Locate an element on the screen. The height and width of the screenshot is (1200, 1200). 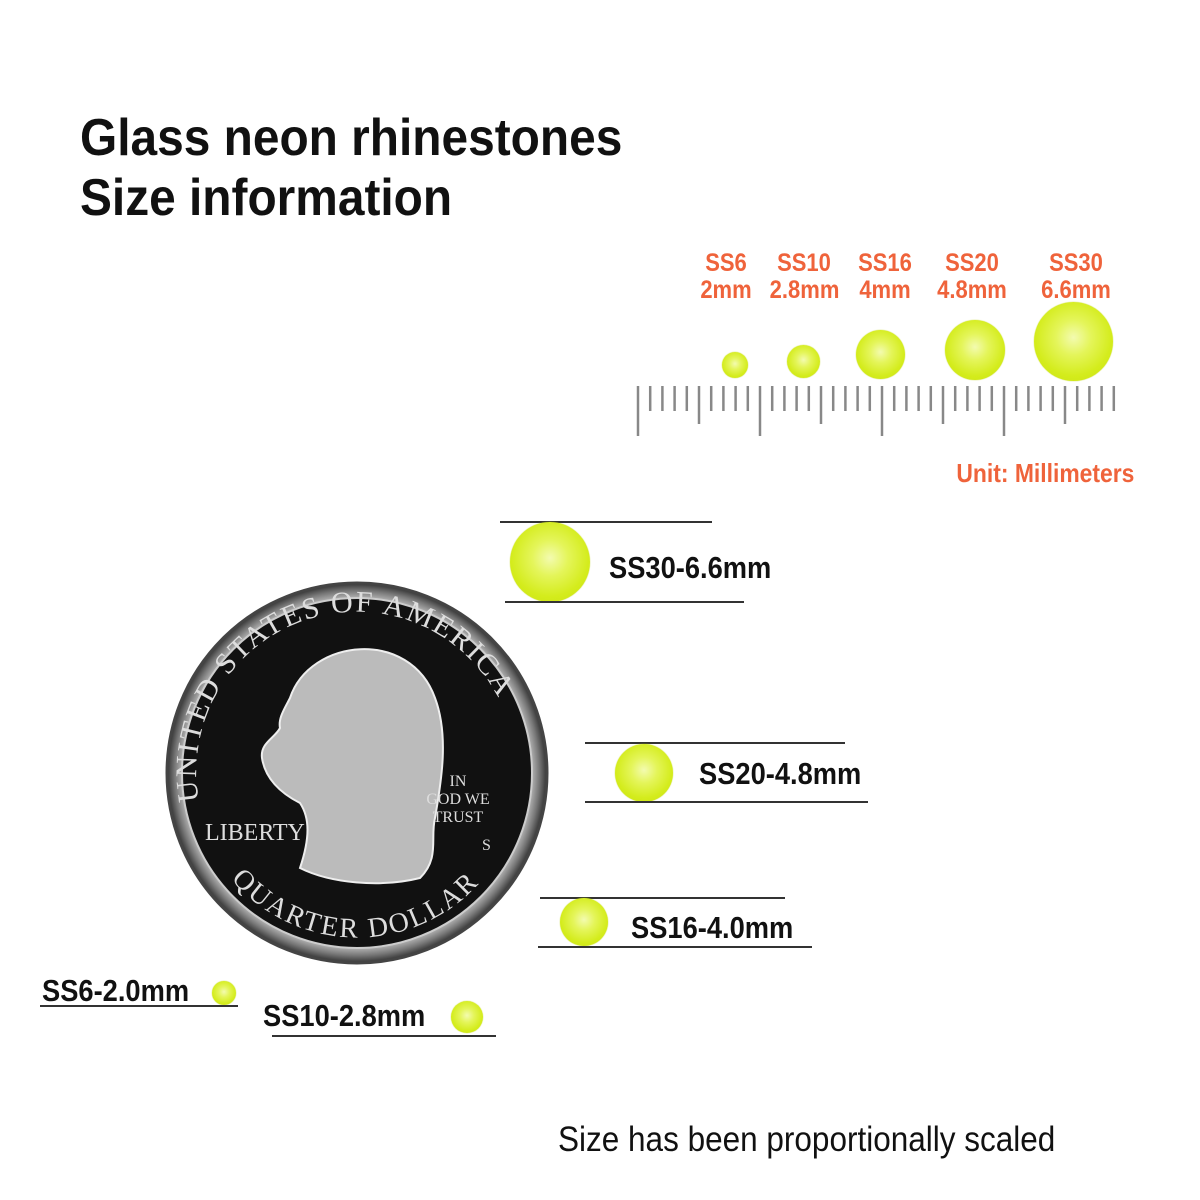
scale-code-ss16: SS16 is located at coordinates (885, 263).